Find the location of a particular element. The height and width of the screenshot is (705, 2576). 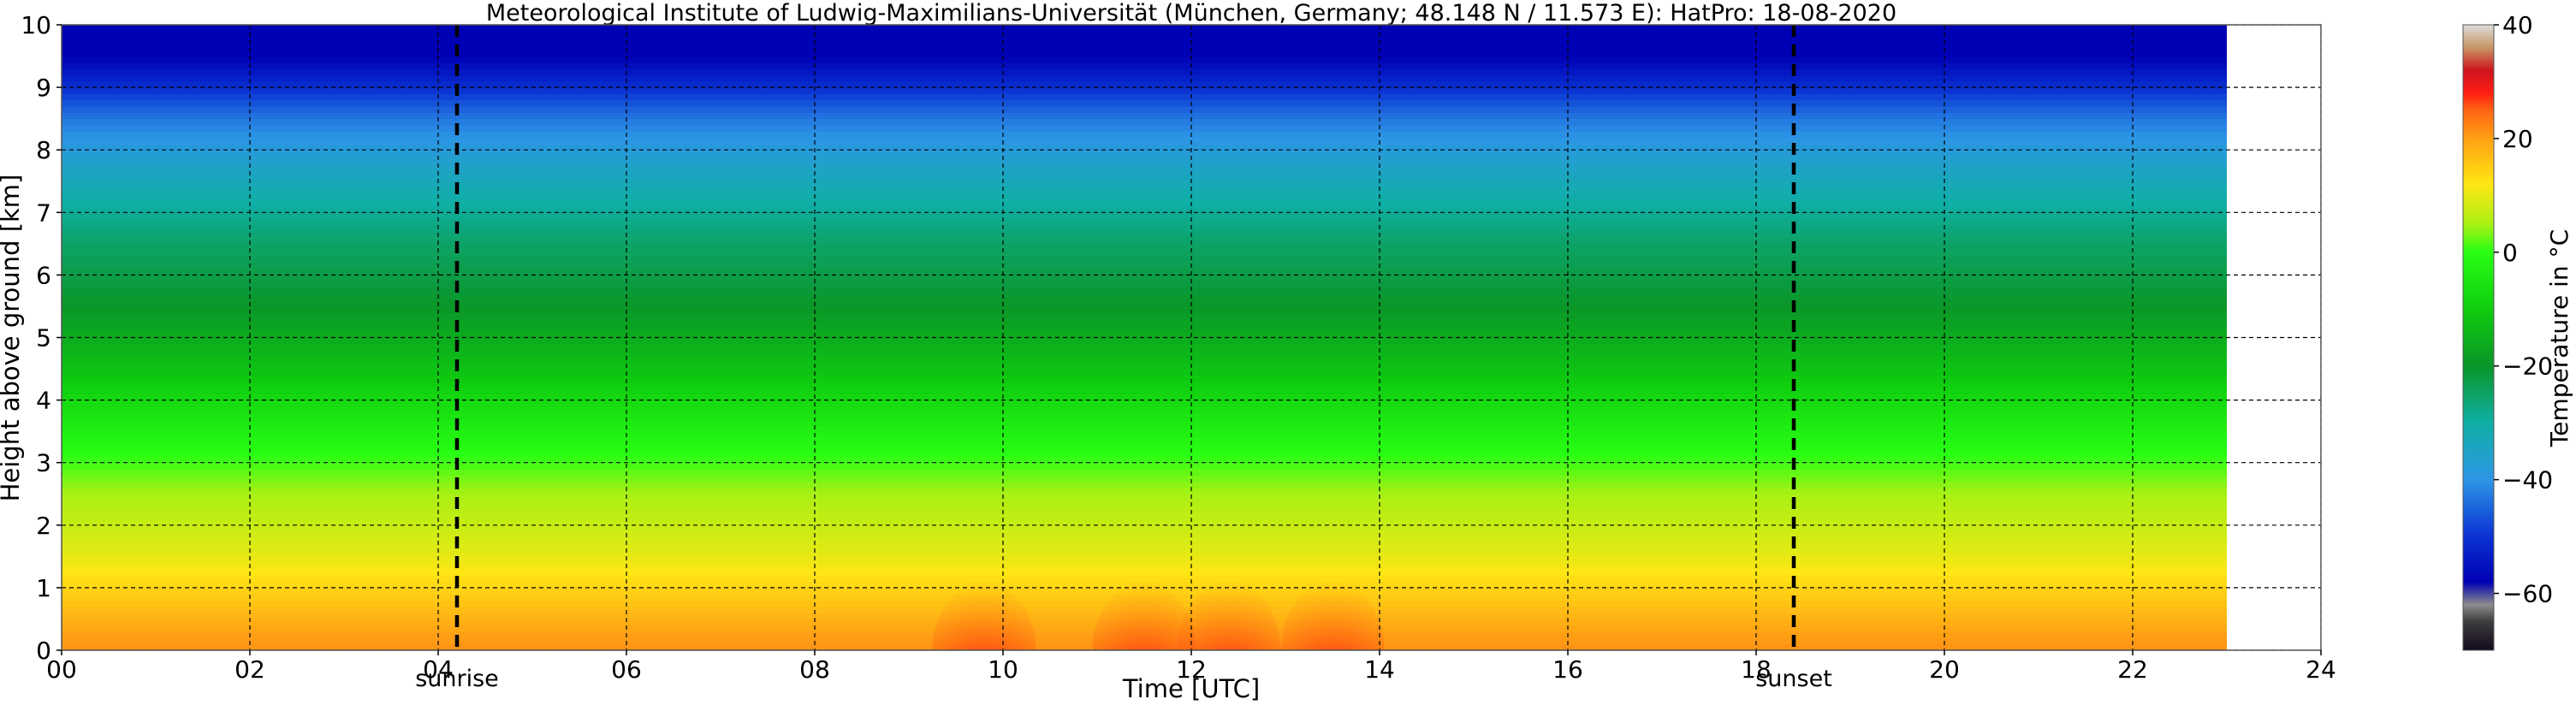

y-axis-label: Height above ground [km] is located at coordinates (12, 338).